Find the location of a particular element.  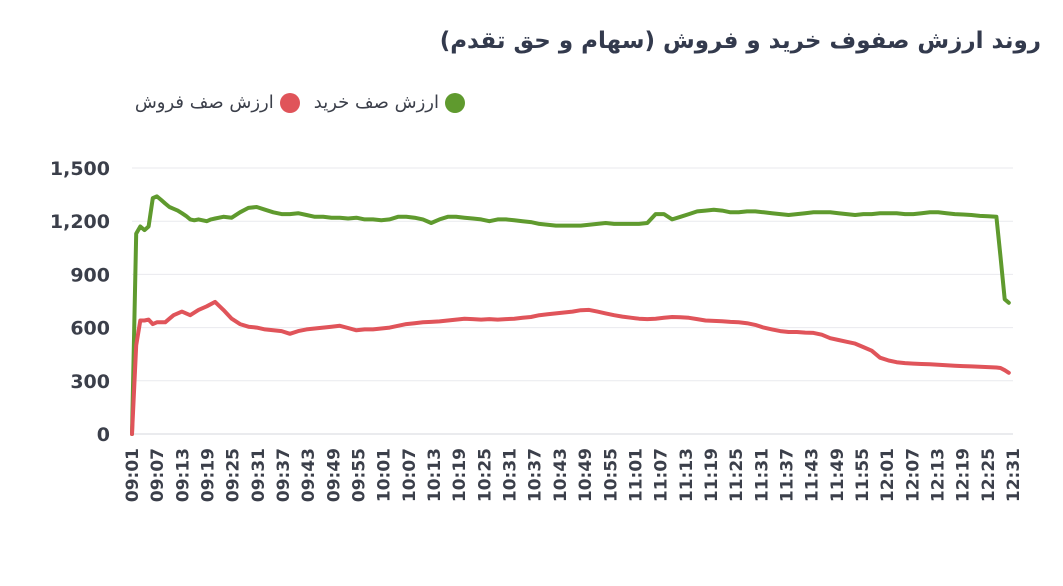

legend-item-buy: ارزش صف خرید is located at coordinates (389, 102).